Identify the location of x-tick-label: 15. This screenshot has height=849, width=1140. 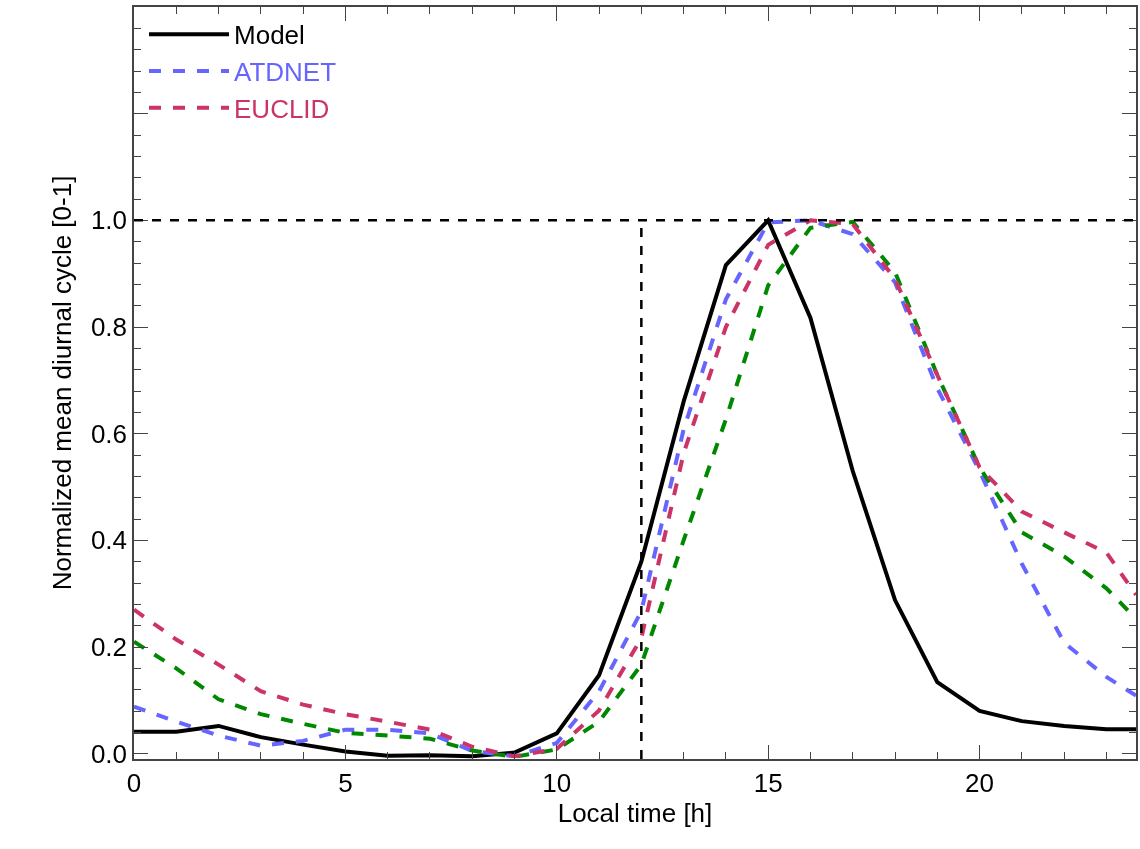
(768, 782).